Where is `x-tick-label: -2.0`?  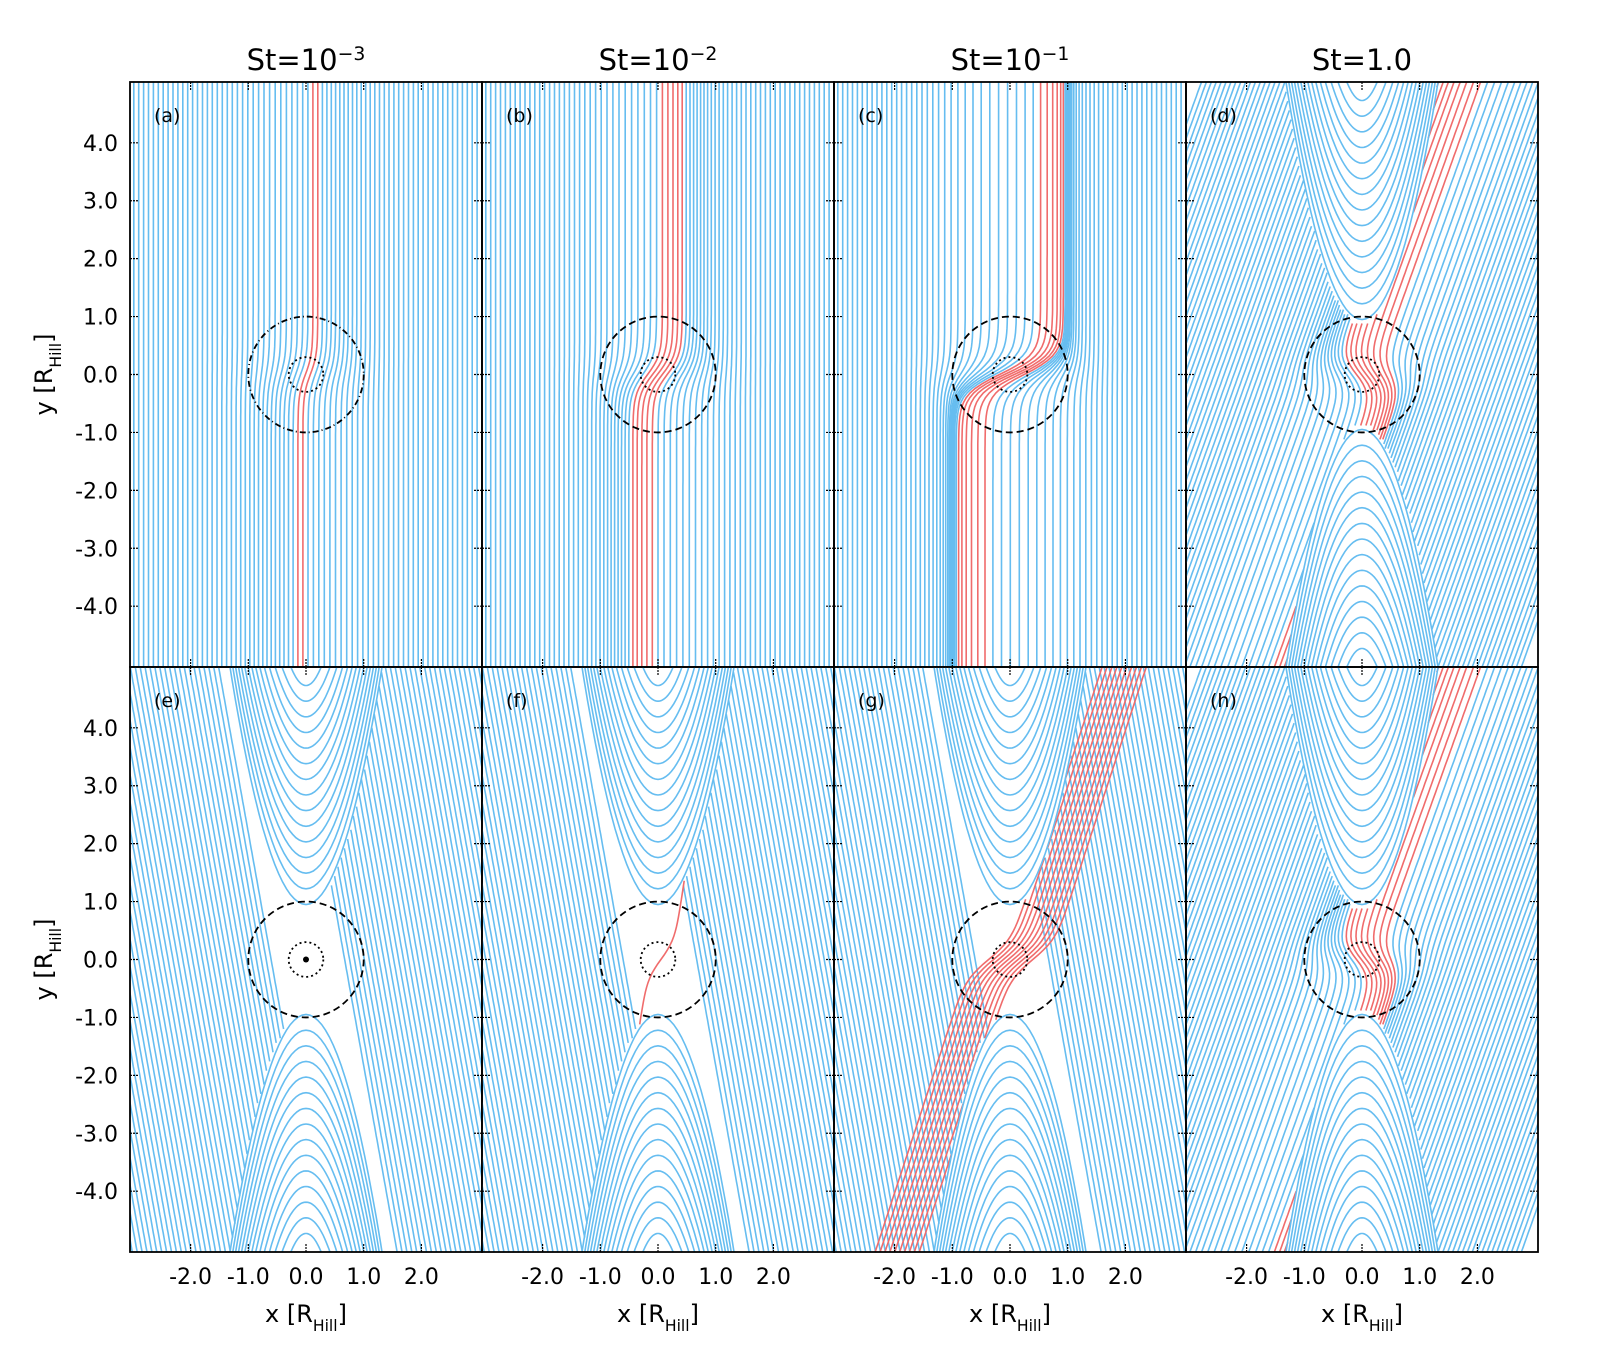
x-tick-label: -2.0 is located at coordinates (1246, 1277).